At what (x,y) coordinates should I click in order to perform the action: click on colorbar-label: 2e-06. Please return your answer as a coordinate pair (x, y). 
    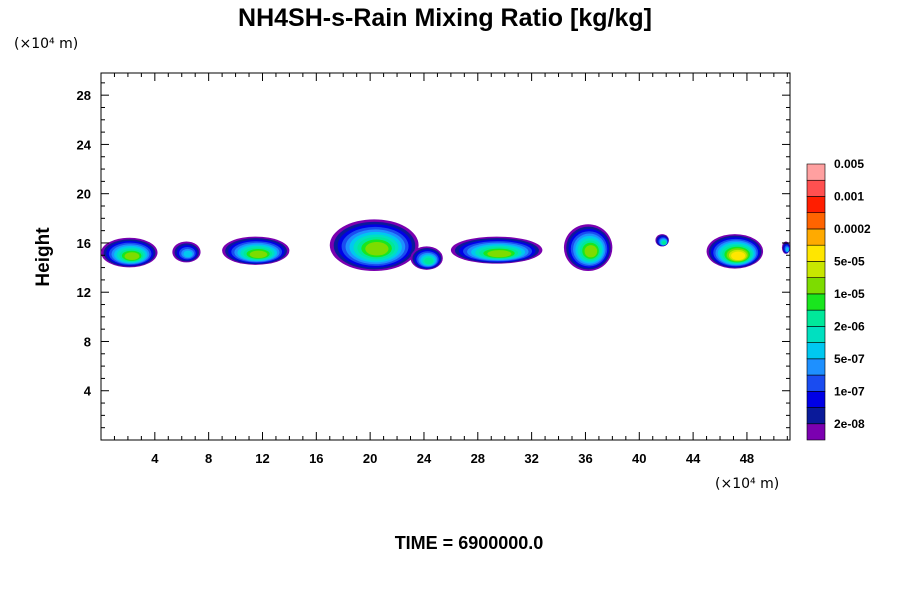
    Looking at the image, I should click on (849, 326).